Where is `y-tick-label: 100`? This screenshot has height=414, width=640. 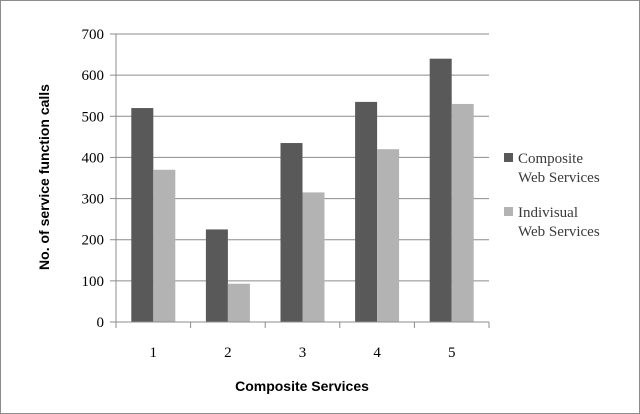
y-tick-label: 100 is located at coordinates (93, 282).